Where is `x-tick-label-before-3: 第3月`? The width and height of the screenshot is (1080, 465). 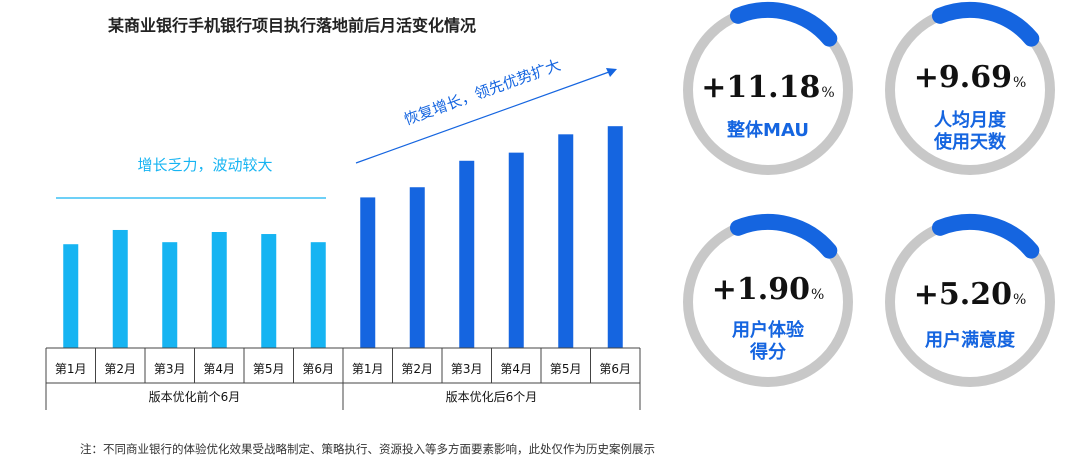
x-tick-label-before-3: 第3月 is located at coordinates (170, 369).